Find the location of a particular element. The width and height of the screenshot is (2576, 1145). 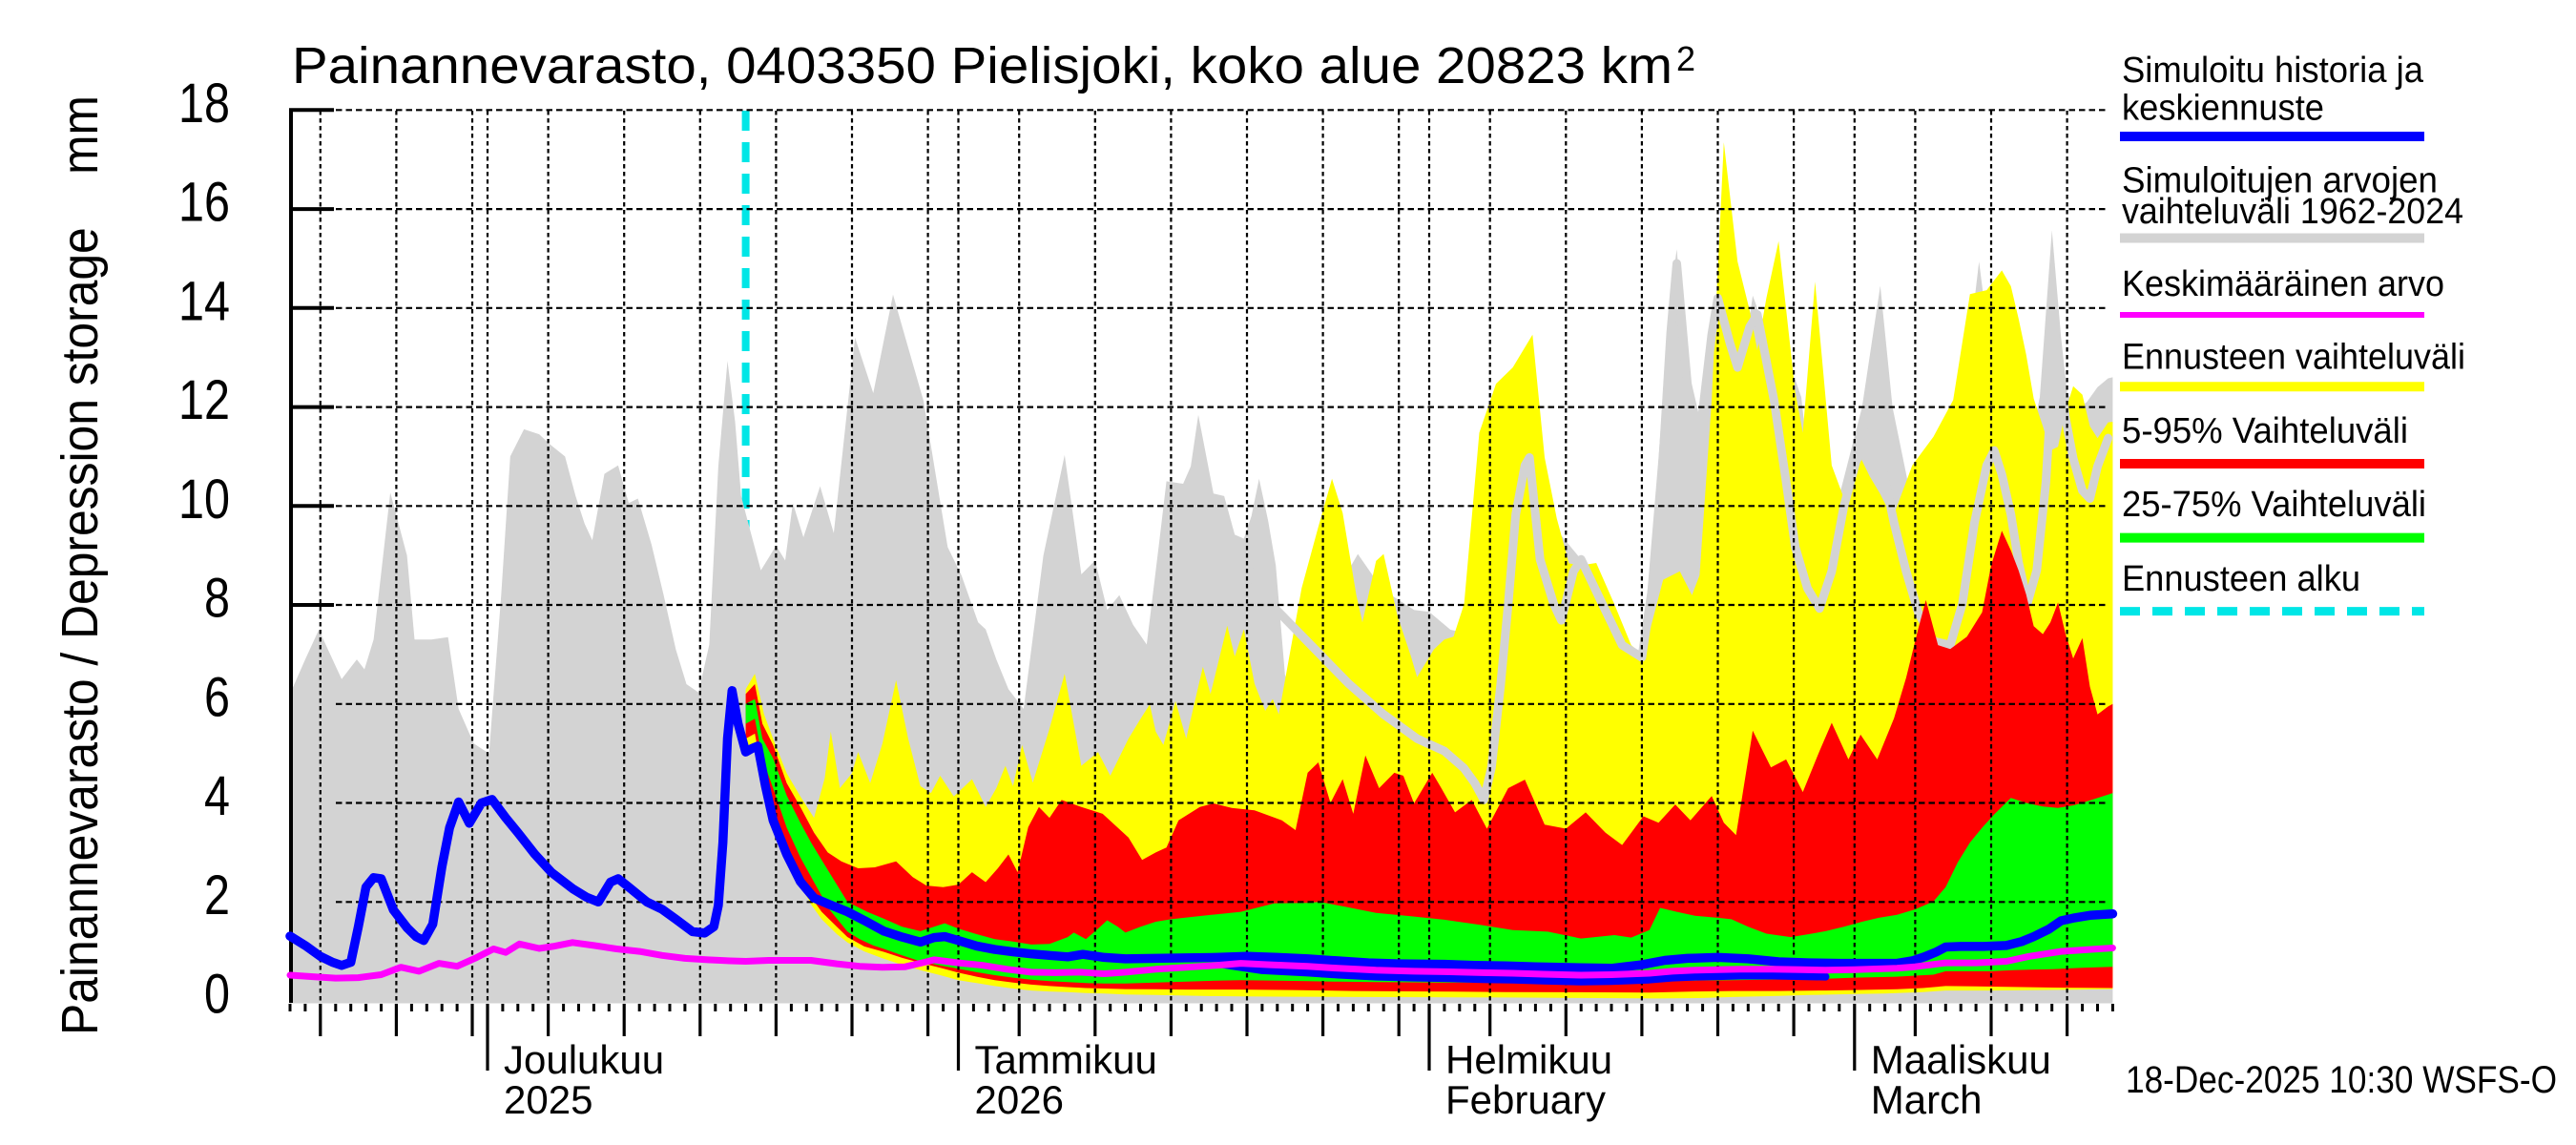

svg-text: 25-75% Vaihteluväli is located at coordinates (2274, 505).